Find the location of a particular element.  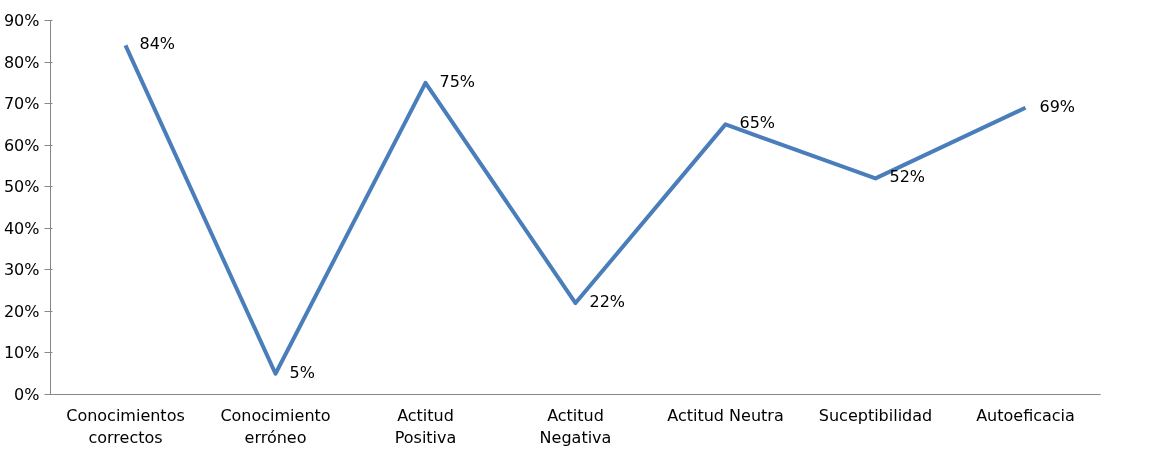

data-label: 5% is located at coordinates (302, 372).